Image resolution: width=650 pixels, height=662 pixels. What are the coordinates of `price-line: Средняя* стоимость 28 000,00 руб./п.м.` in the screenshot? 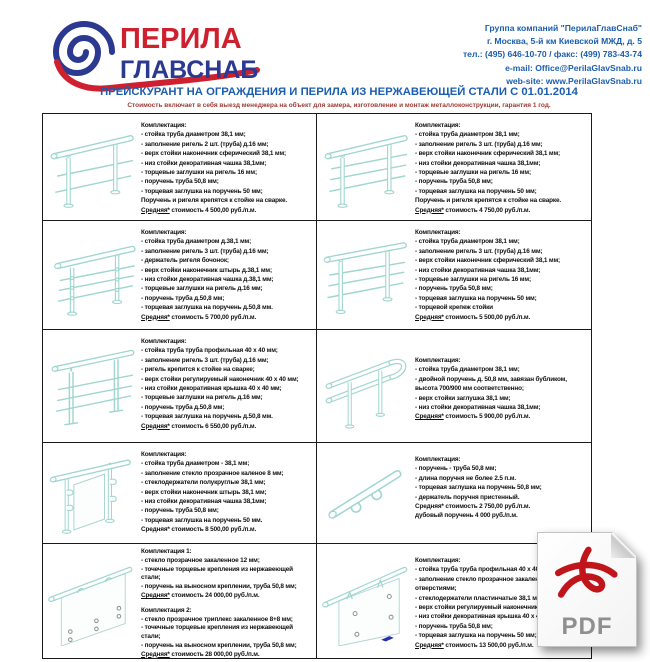 It's located at (200, 654).